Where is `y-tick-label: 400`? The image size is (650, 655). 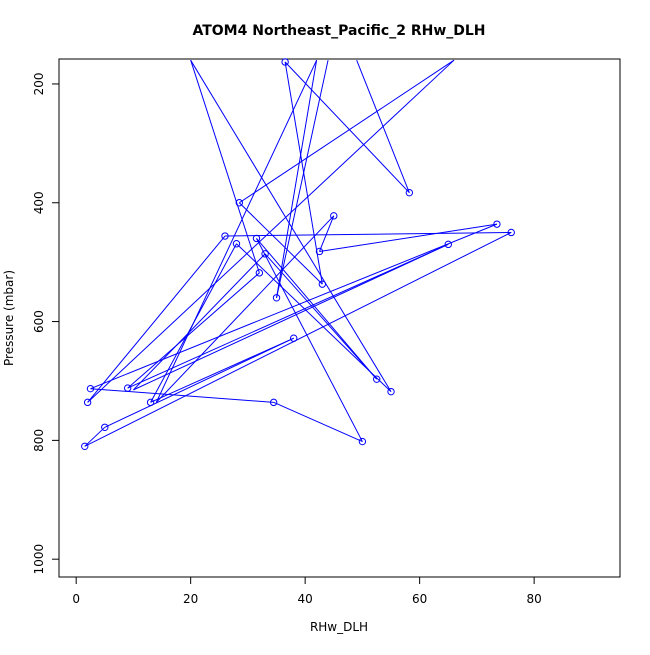
y-tick-label: 400 is located at coordinates (39, 202).